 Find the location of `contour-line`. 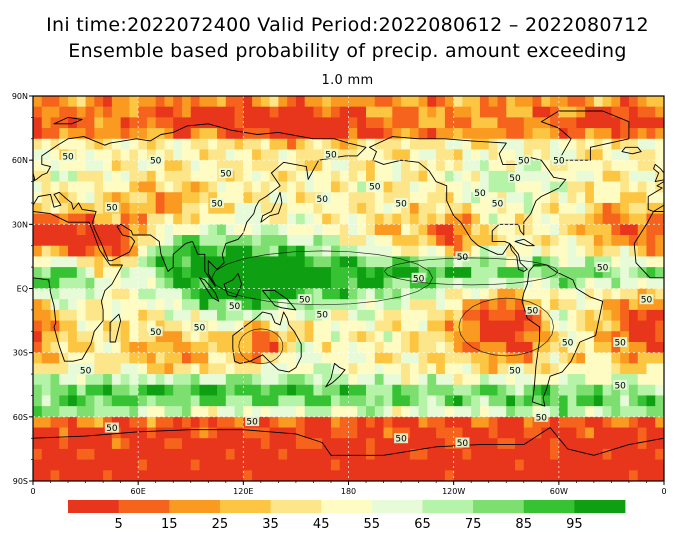

contour-line is located at coordinates (506, 327).